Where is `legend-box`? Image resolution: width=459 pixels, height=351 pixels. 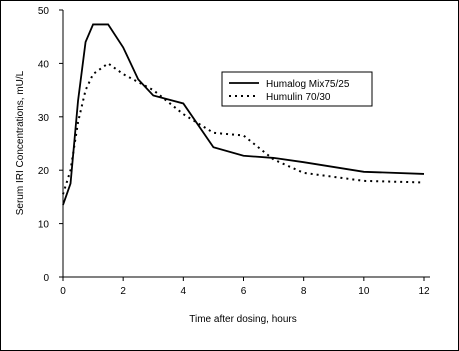 legend-box is located at coordinates (297, 89).